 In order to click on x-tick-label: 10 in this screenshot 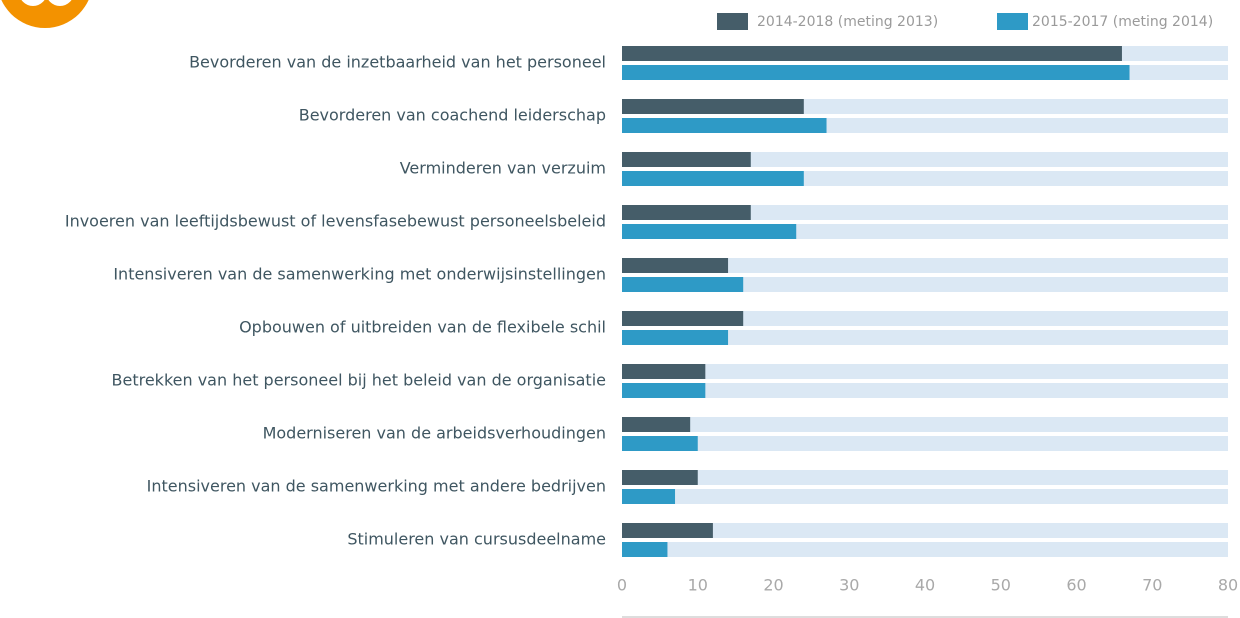, I will do `click(698, 585)`.